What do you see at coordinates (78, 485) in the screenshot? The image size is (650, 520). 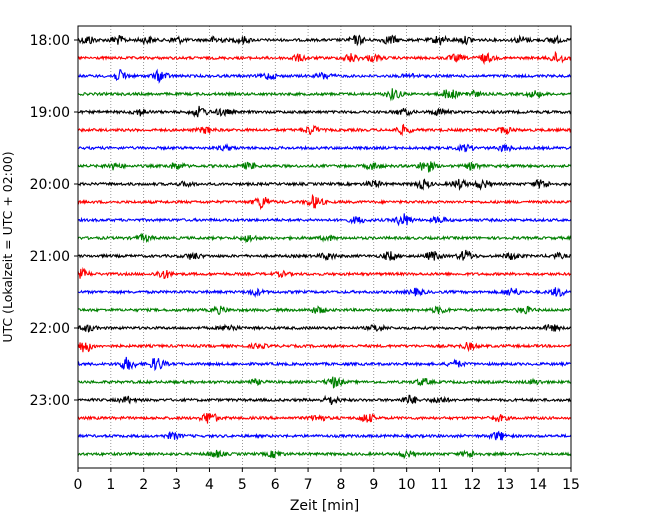 I see `x-tick-label: 0` at bounding box center [78, 485].